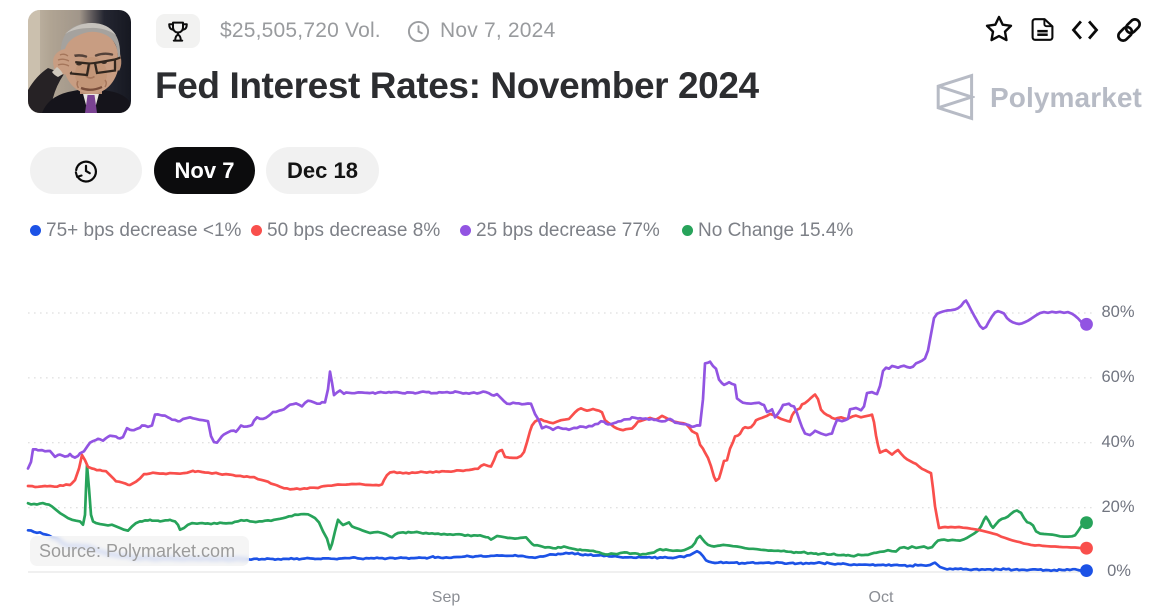 Image resolution: width=1175 pixels, height=607 pixels. Describe the element at coordinates (1117, 312) in the screenshot. I see `svg-text: 80%` at that location.